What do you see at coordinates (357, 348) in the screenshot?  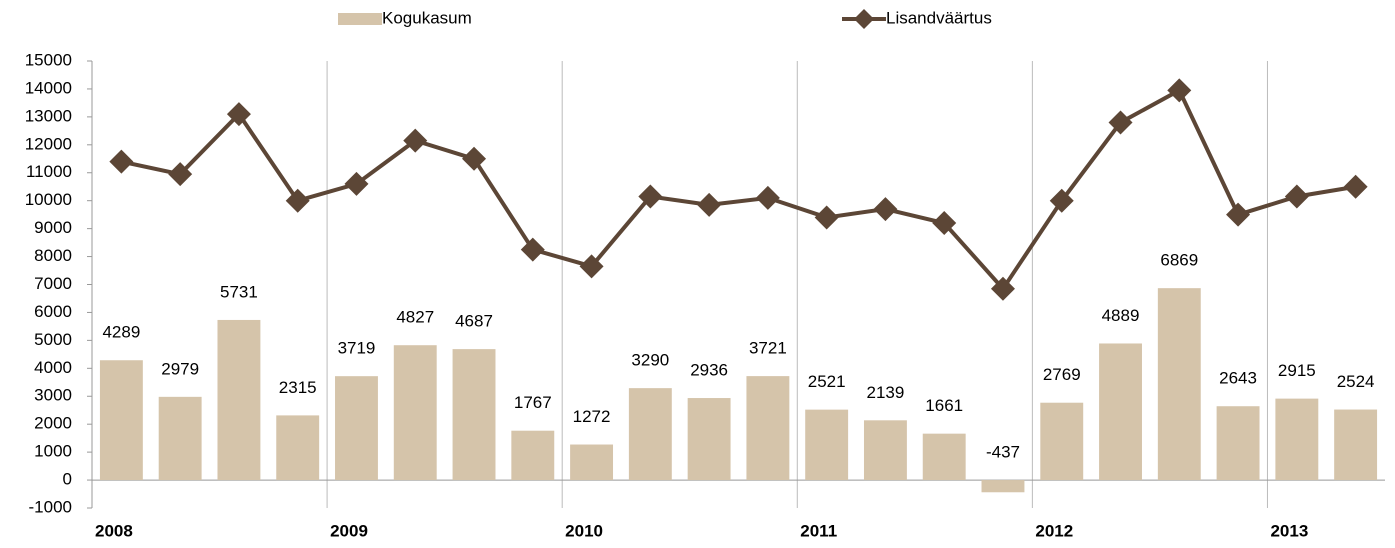 I see `data-label: 3719` at bounding box center [357, 348].